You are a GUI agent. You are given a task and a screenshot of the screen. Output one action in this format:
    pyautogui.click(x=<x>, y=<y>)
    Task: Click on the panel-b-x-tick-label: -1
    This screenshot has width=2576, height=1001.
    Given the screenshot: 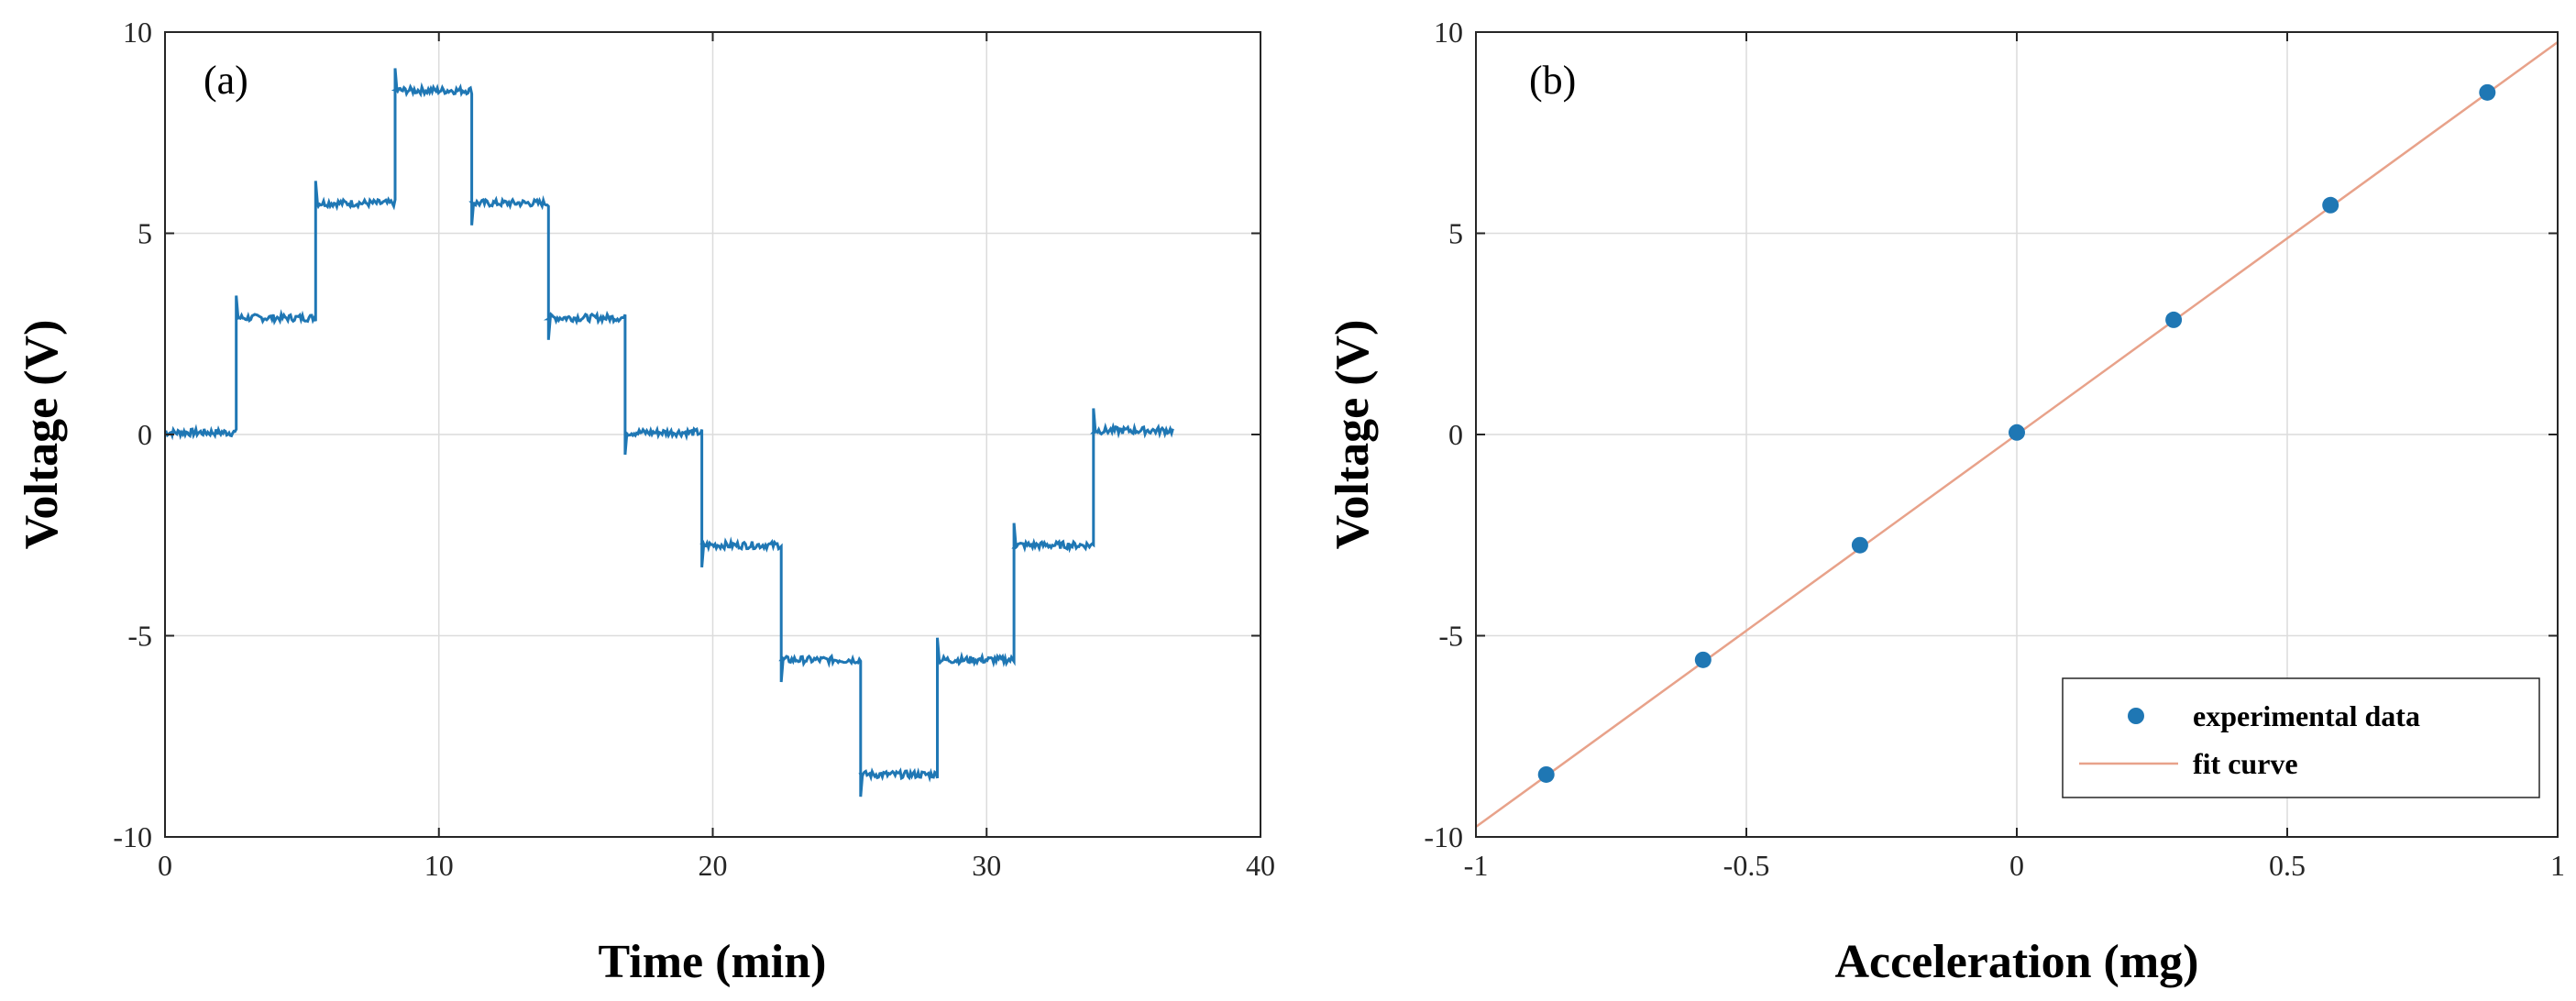 What is the action you would take?
    pyautogui.click(x=1477, y=865)
    